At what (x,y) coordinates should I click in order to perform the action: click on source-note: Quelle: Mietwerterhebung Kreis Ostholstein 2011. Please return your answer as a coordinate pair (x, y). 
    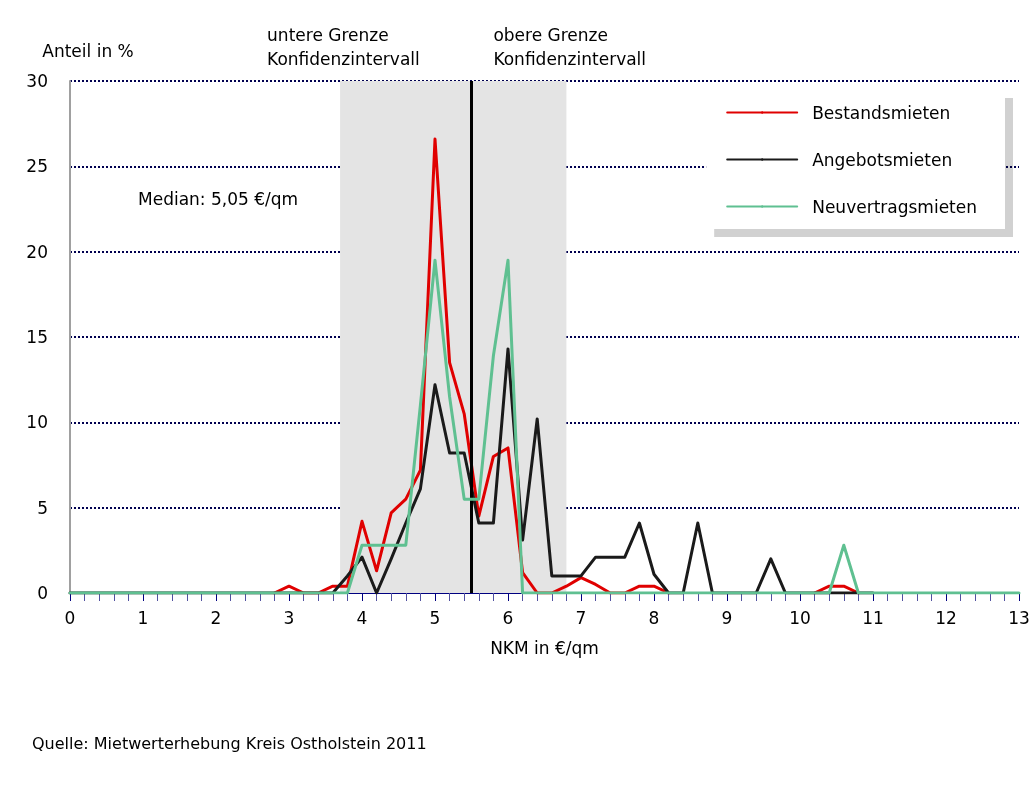
    Looking at the image, I should click on (229, 743).